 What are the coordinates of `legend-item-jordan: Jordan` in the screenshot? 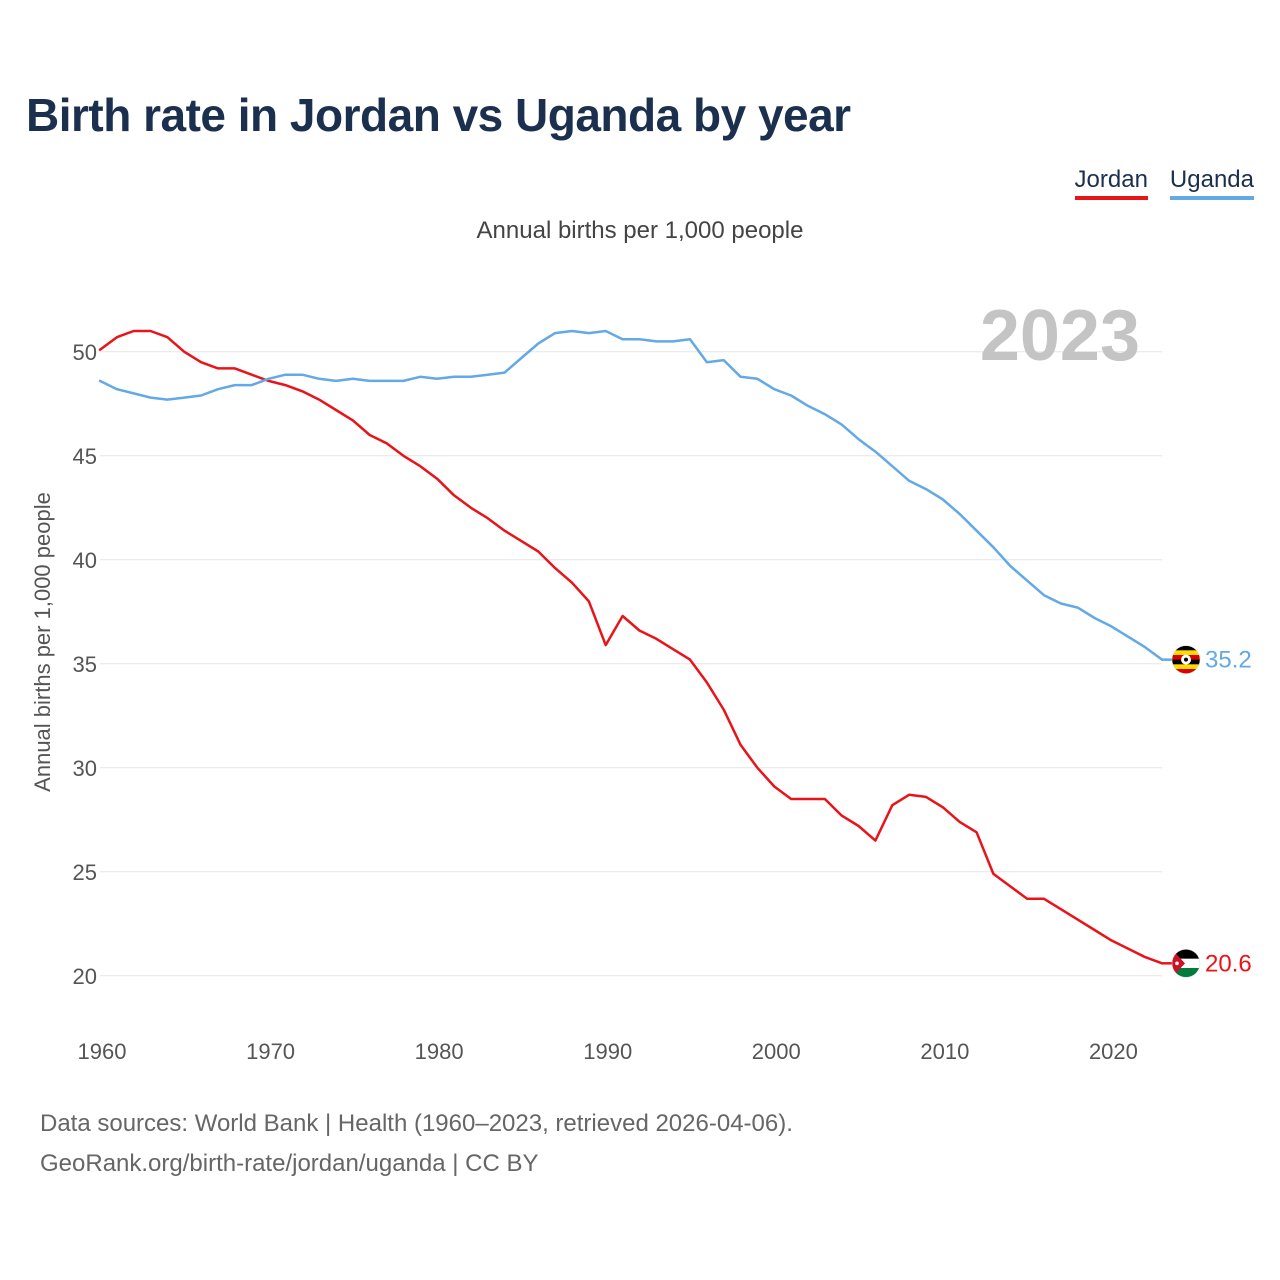 It's located at (1111, 183).